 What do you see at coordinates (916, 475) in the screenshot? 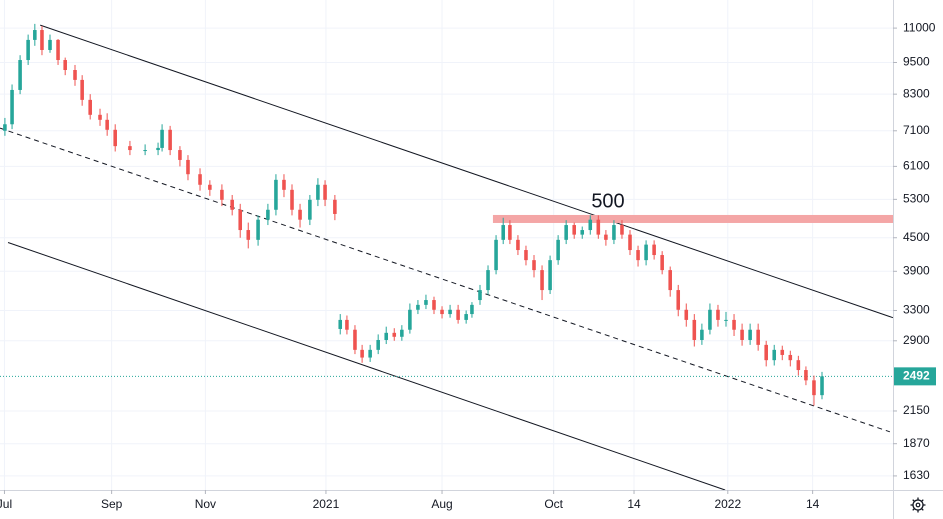
I see `y-tick-label: 1630` at bounding box center [916, 475].